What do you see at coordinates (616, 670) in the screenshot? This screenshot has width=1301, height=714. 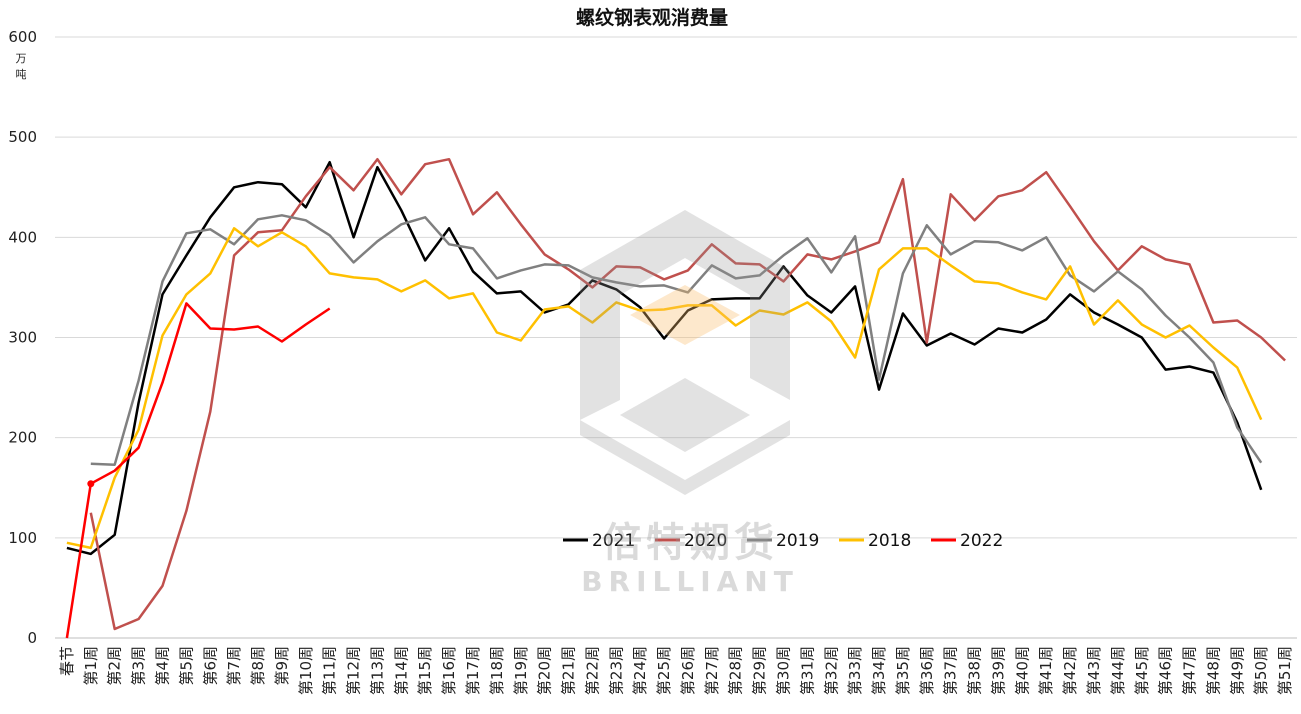 I see `x-tick-label: 第23周` at bounding box center [616, 670].